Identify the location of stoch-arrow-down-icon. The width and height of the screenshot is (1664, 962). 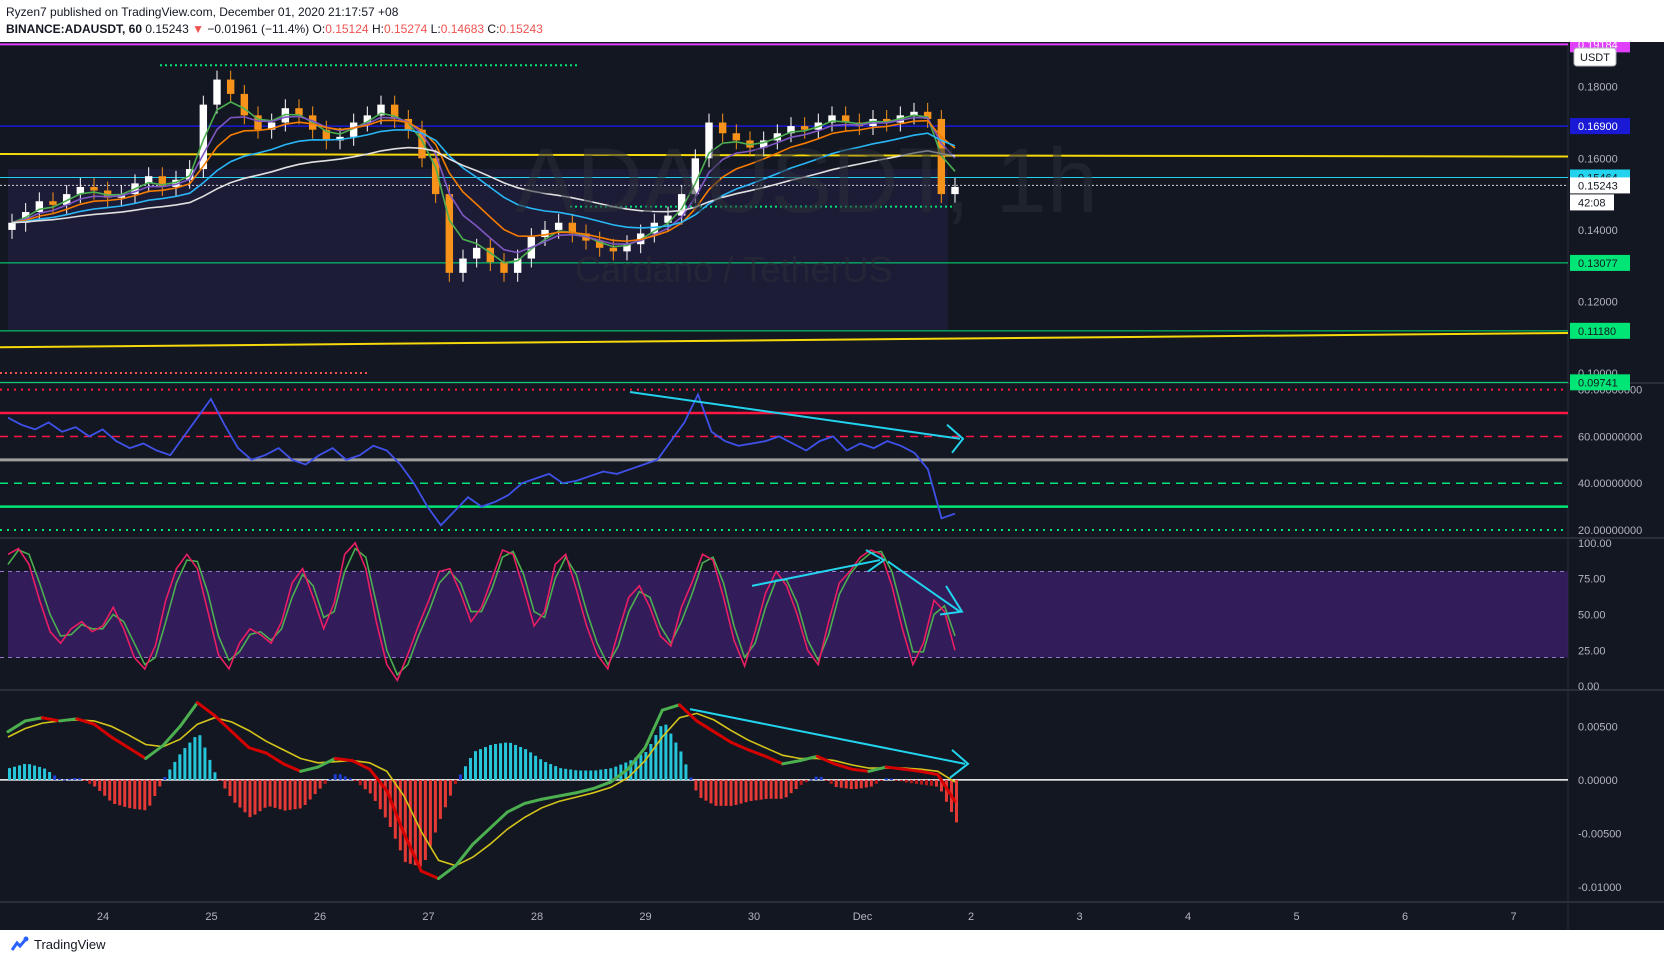
(951, 600).